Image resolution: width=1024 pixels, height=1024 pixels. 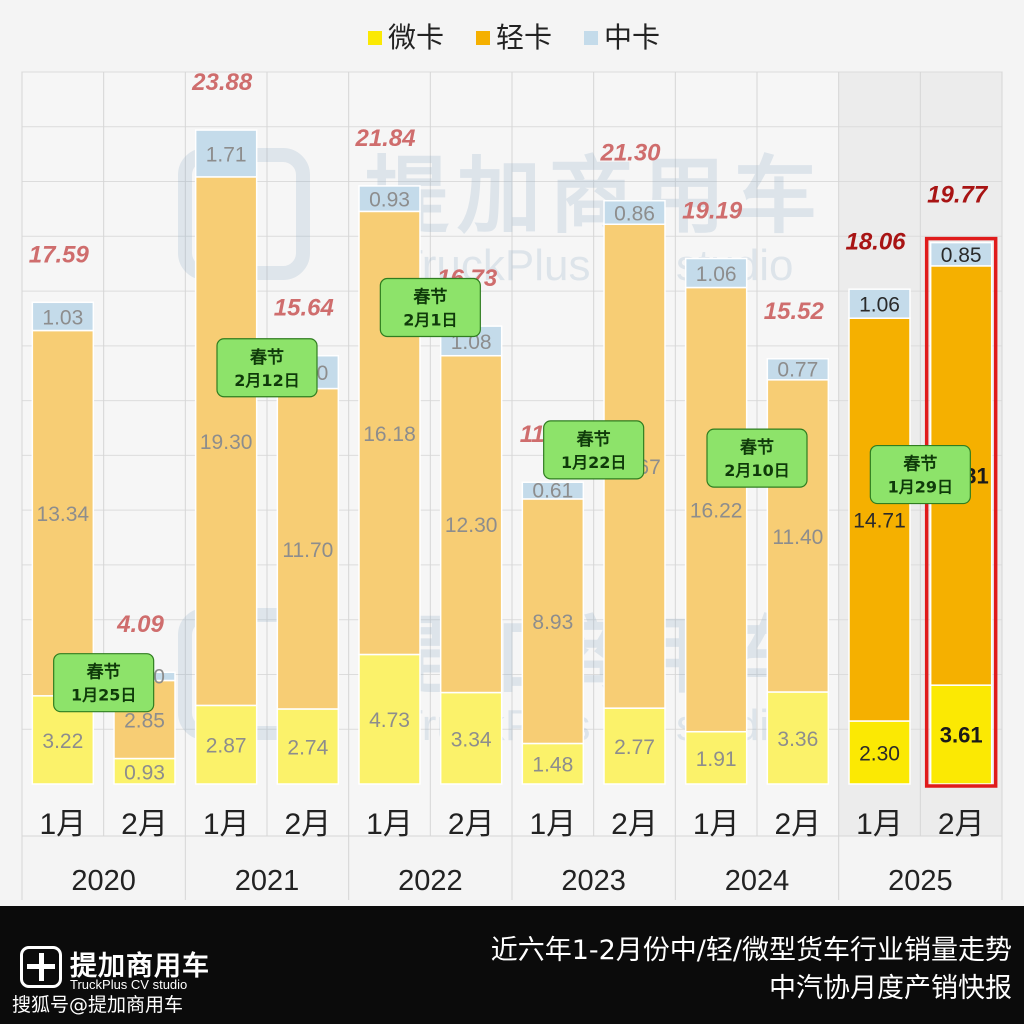 What do you see at coordinates (266, 380) in the screenshot?
I see `spring-festival-date: 2月12日` at bounding box center [266, 380].